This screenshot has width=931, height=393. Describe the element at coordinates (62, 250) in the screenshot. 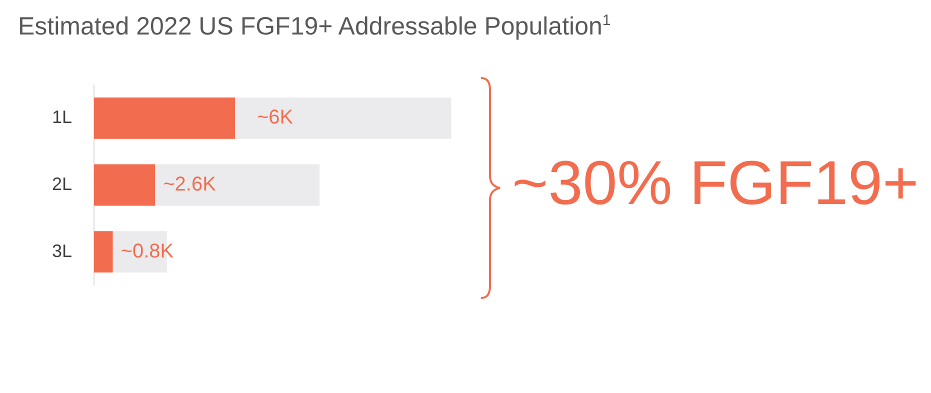

I see `y-tick-label: 3L` at that location.